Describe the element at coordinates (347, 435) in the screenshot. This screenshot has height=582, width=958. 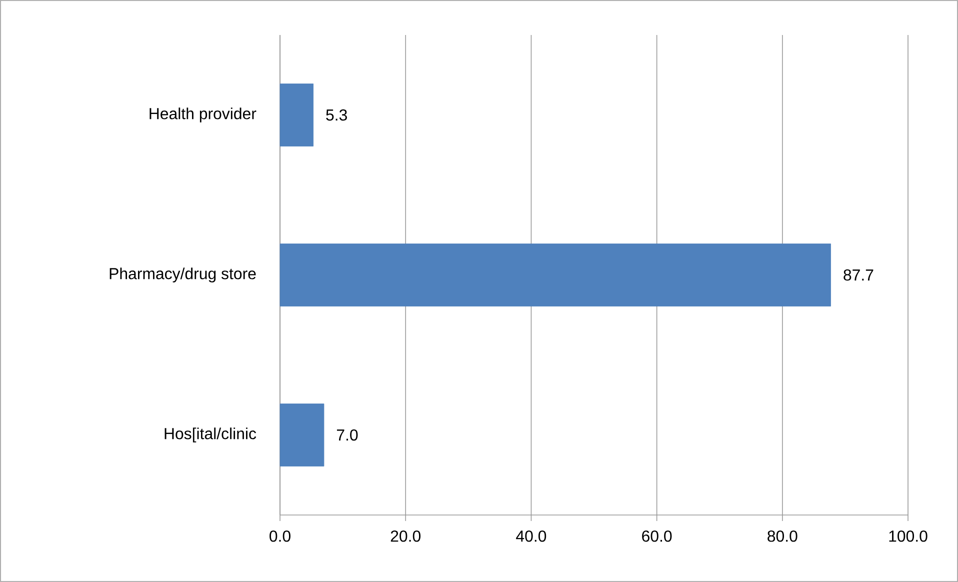
I see `data-label: 7.0` at that location.